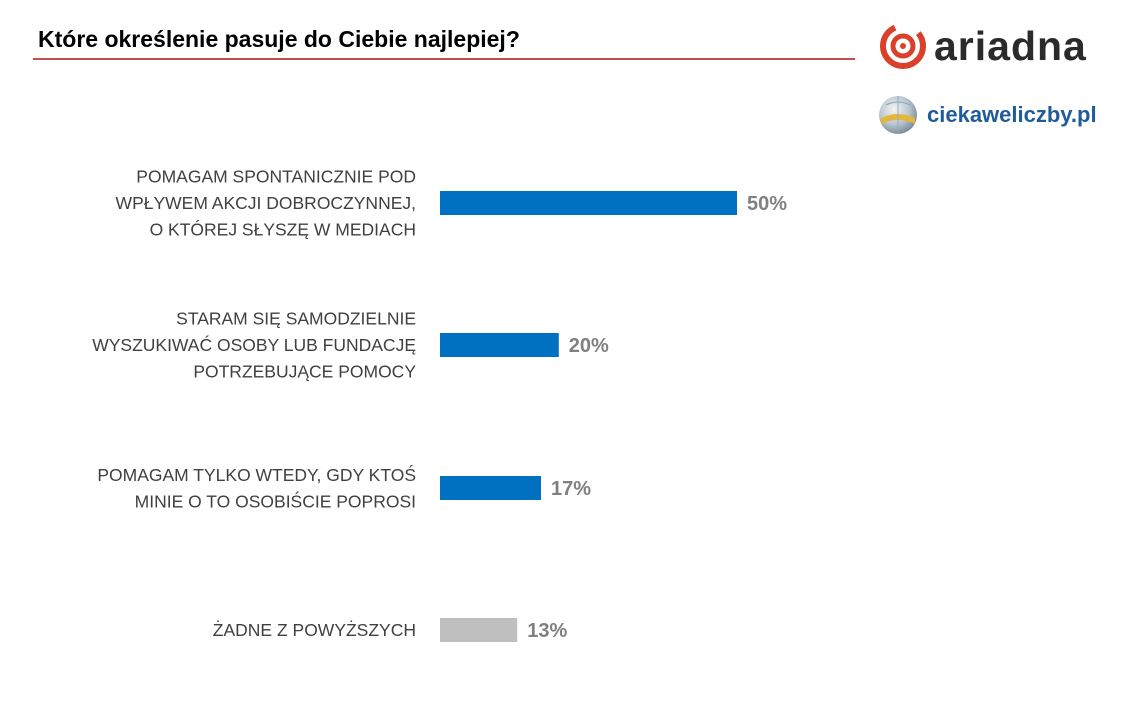 The image size is (1126, 721). What do you see at coordinates (767, 204) in the screenshot?
I see `value-label-1: 50%` at bounding box center [767, 204].